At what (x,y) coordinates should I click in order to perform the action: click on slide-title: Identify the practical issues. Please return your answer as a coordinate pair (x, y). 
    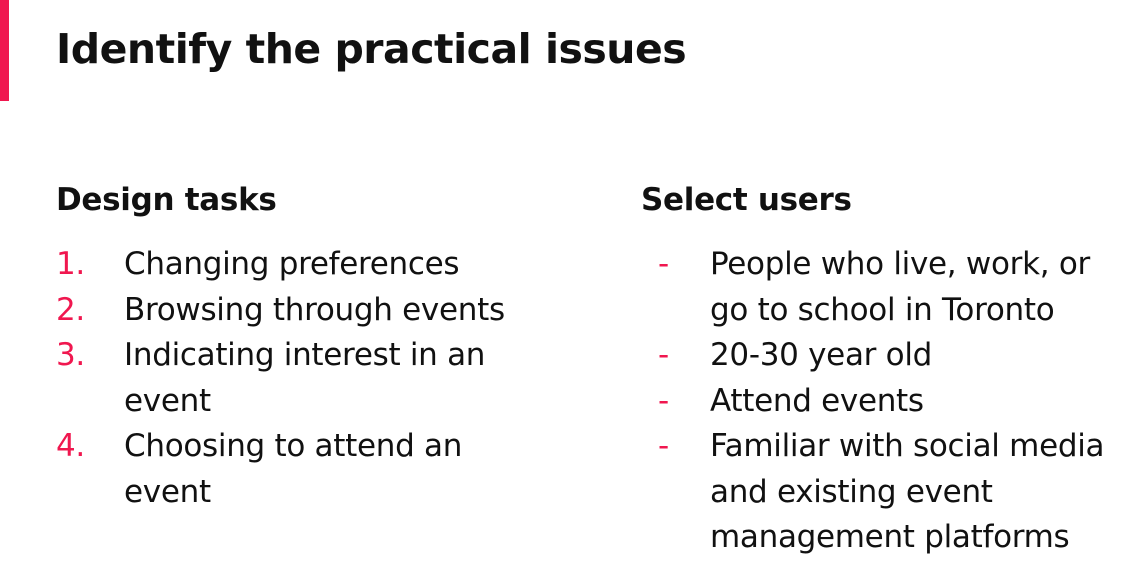
    Looking at the image, I should click on (371, 49).